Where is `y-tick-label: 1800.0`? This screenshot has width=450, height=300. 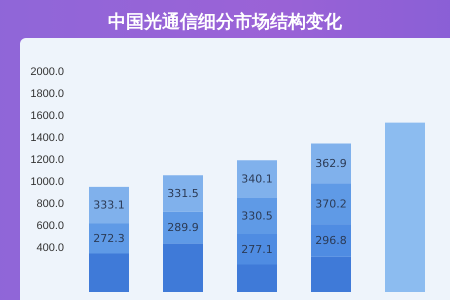
y-tick-label: 1800.0 is located at coordinates (47, 94).